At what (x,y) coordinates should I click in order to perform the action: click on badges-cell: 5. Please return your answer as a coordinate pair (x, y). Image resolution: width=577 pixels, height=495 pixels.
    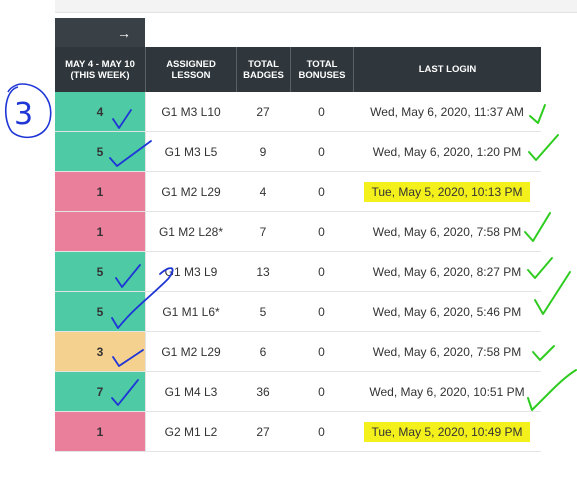
    Looking at the image, I should click on (263, 311).